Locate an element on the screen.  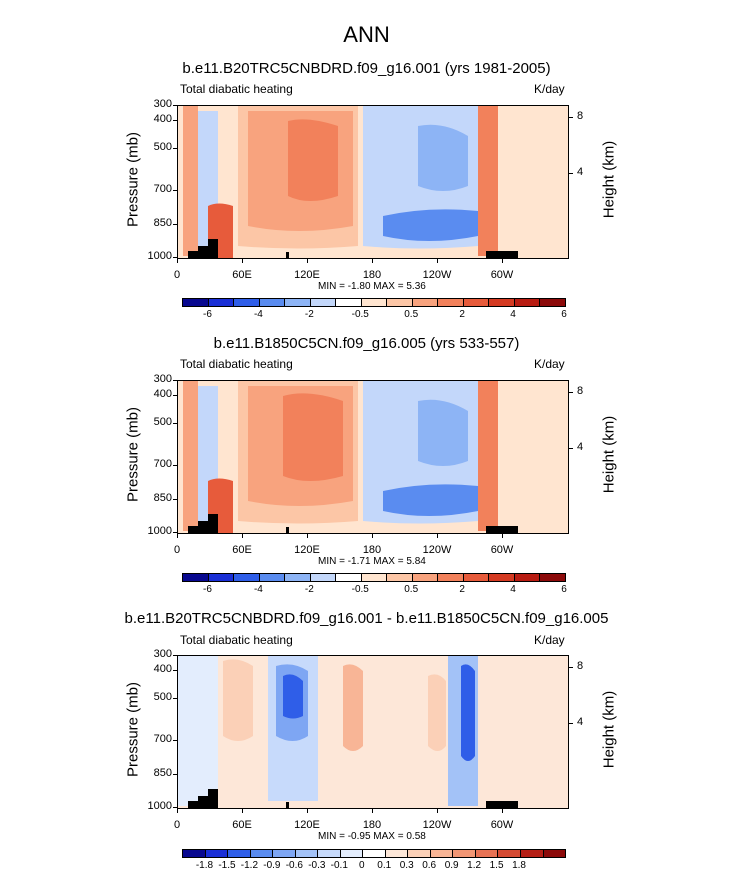
panel1-ytick-300: 300 is located at coordinates (162, 104).